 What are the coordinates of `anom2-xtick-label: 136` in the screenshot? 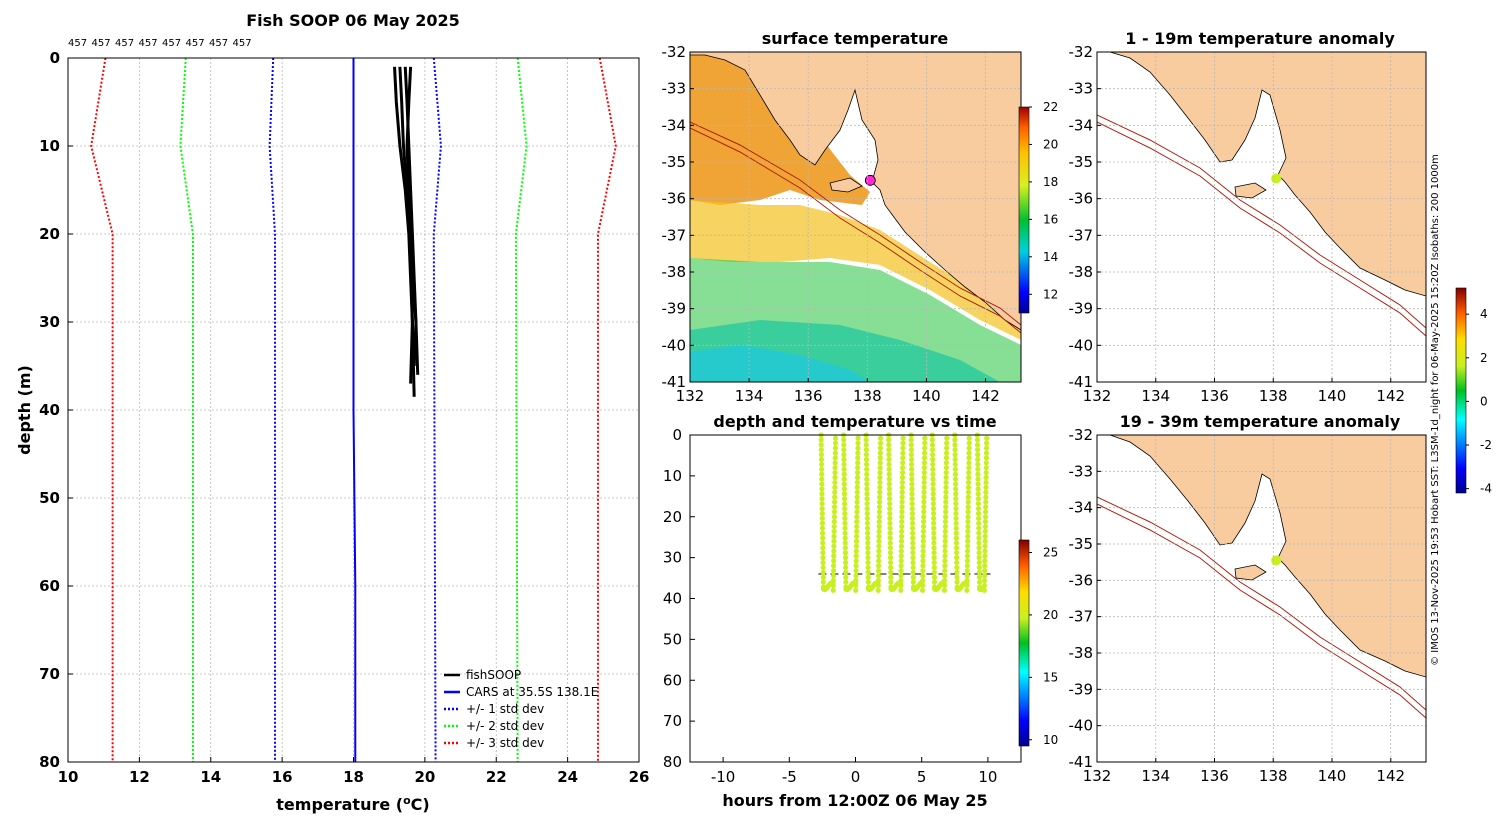 It's located at (1214, 776).